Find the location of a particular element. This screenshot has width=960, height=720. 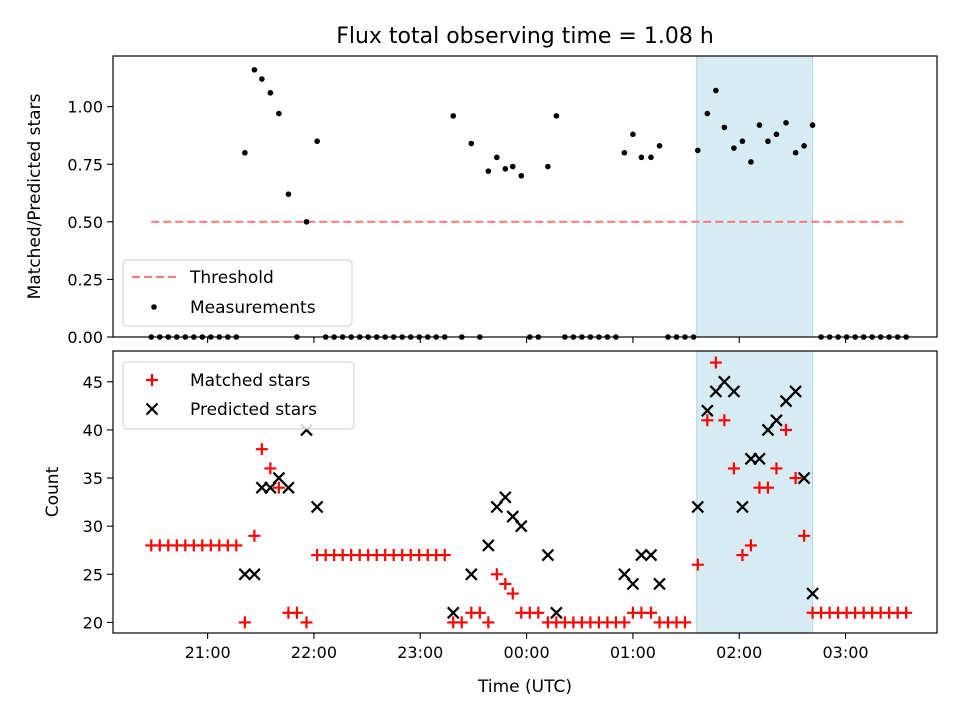

legend: Threshold Measurements is located at coordinates (237, 293).